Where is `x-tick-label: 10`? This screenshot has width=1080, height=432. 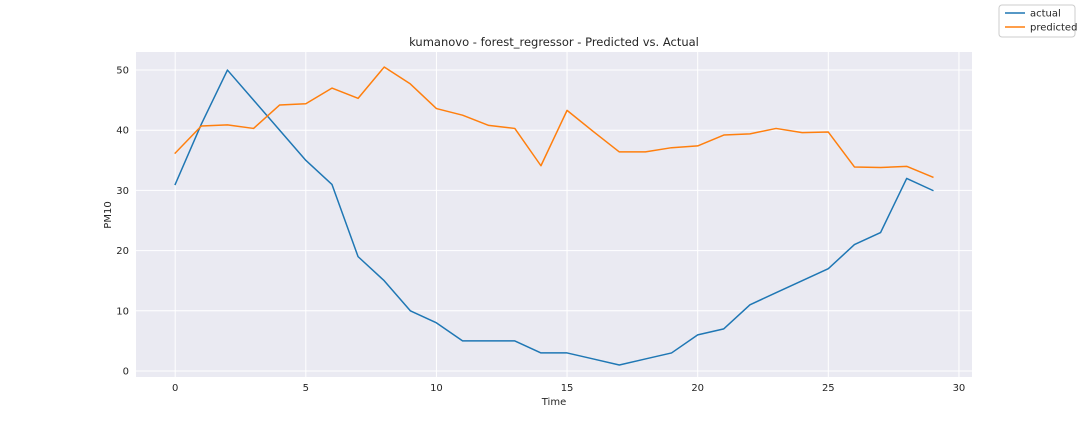
x-tick-label: 10 is located at coordinates (436, 388).